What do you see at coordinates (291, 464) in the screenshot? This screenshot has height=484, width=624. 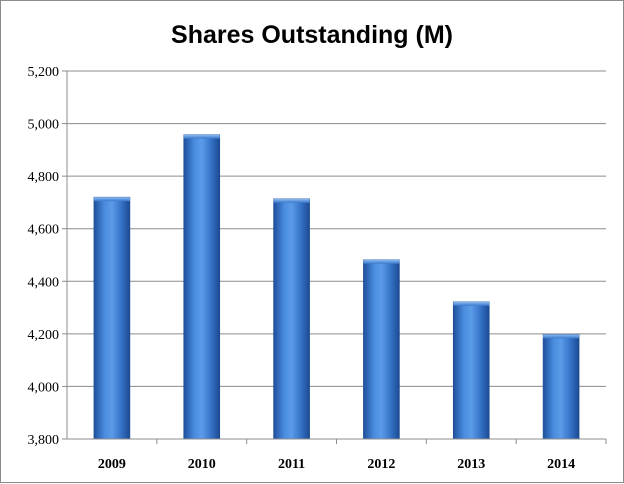 I see `x-tick-label: 2011` at bounding box center [291, 464].